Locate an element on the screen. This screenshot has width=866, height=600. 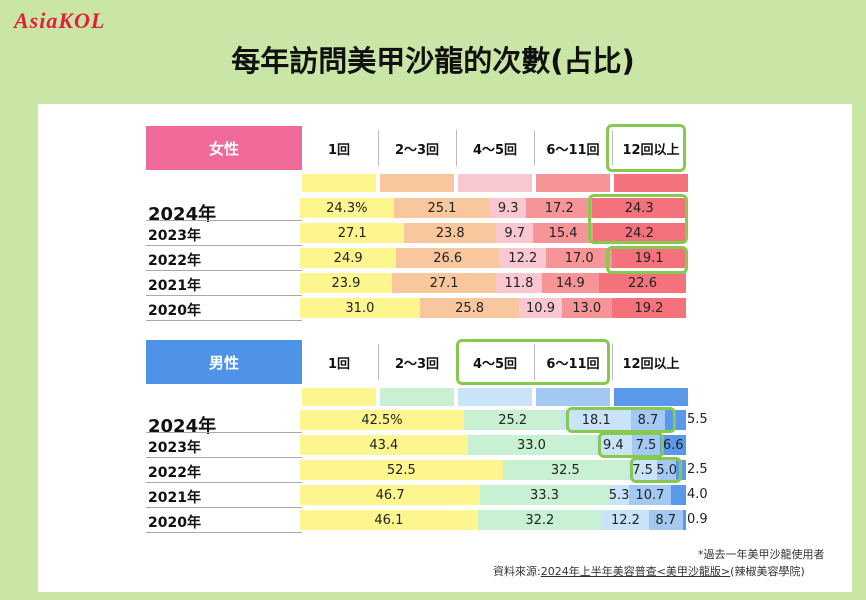
male-data-label: 6.6 is located at coordinates (673, 445).